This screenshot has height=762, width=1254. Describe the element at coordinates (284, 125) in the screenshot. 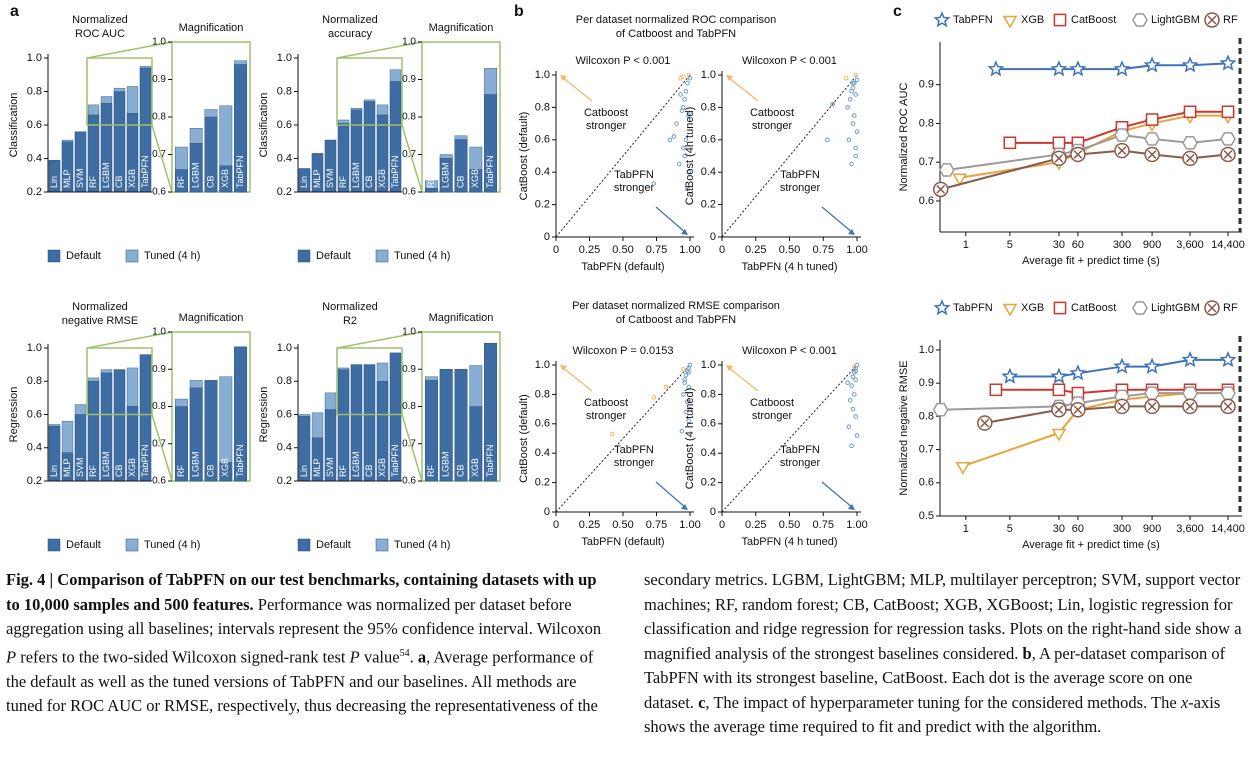

I see `y-tick-label: 0.6` at that location.